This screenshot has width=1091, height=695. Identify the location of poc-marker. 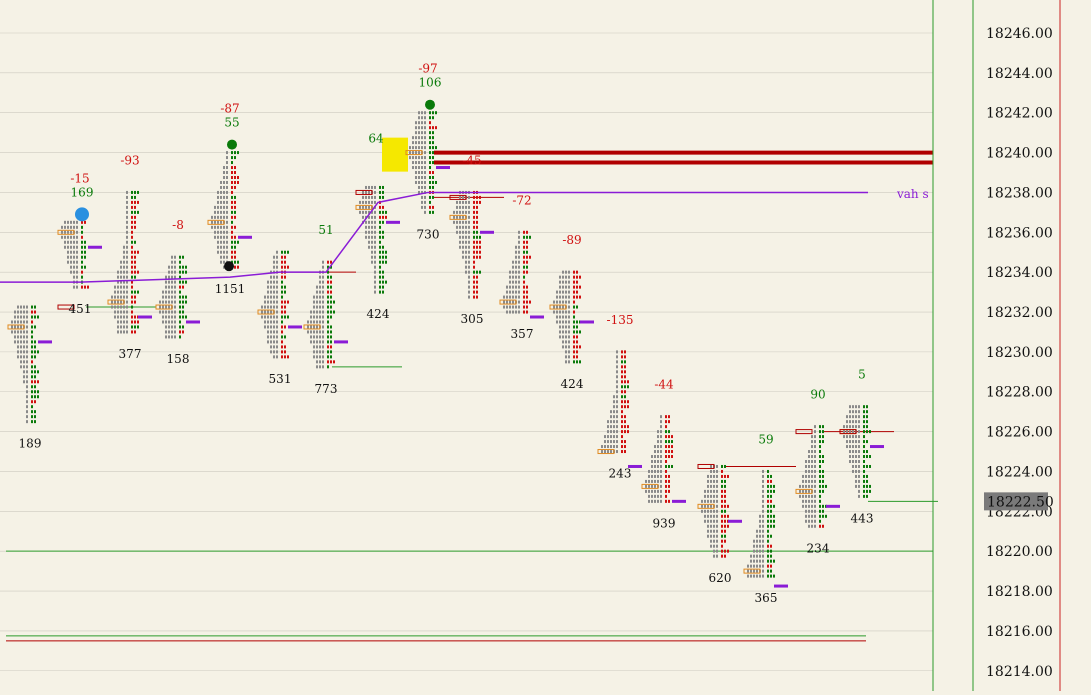
(364, 207).